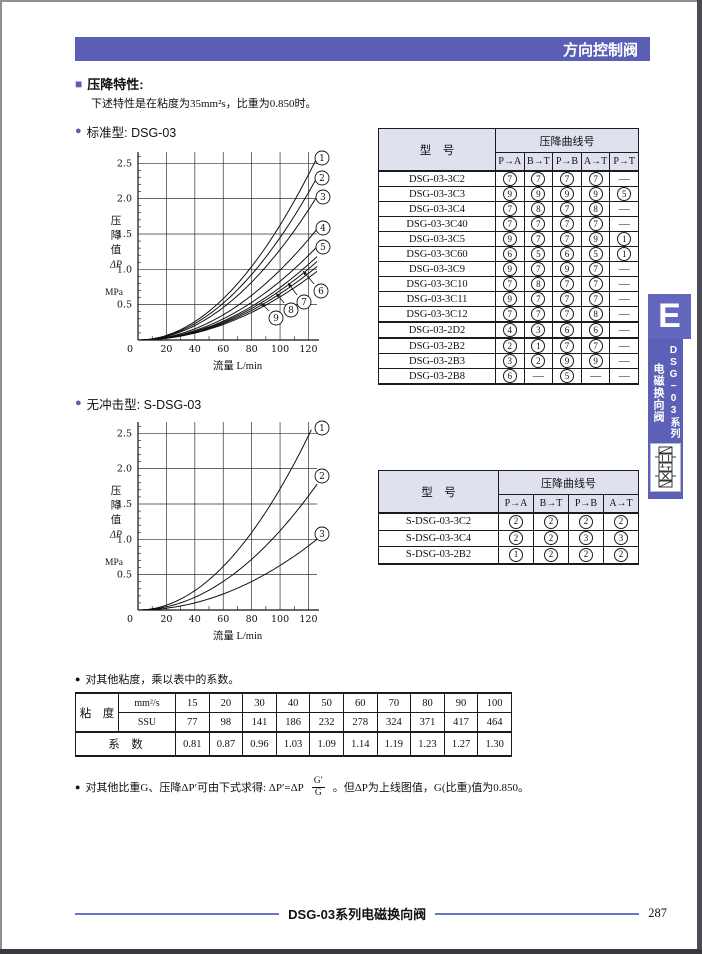 This screenshot has height=954, width=702. What do you see at coordinates (326, 702) in the screenshot?
I see `viscosity-value: 50` at bounding box center [326, 702].